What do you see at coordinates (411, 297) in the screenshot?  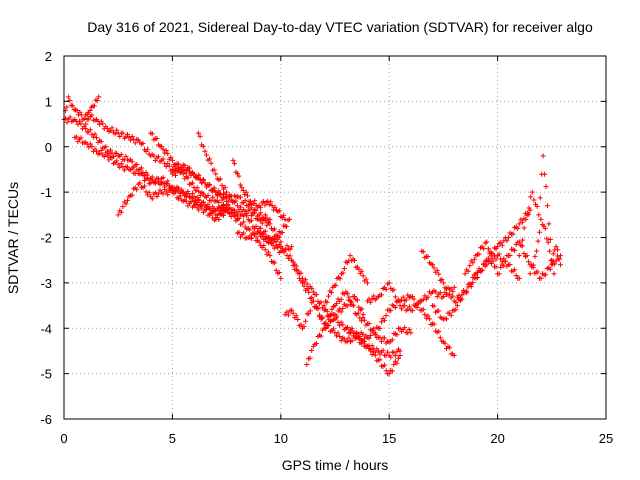 I see `series-arc-Q` at bounding box center [411, 297].